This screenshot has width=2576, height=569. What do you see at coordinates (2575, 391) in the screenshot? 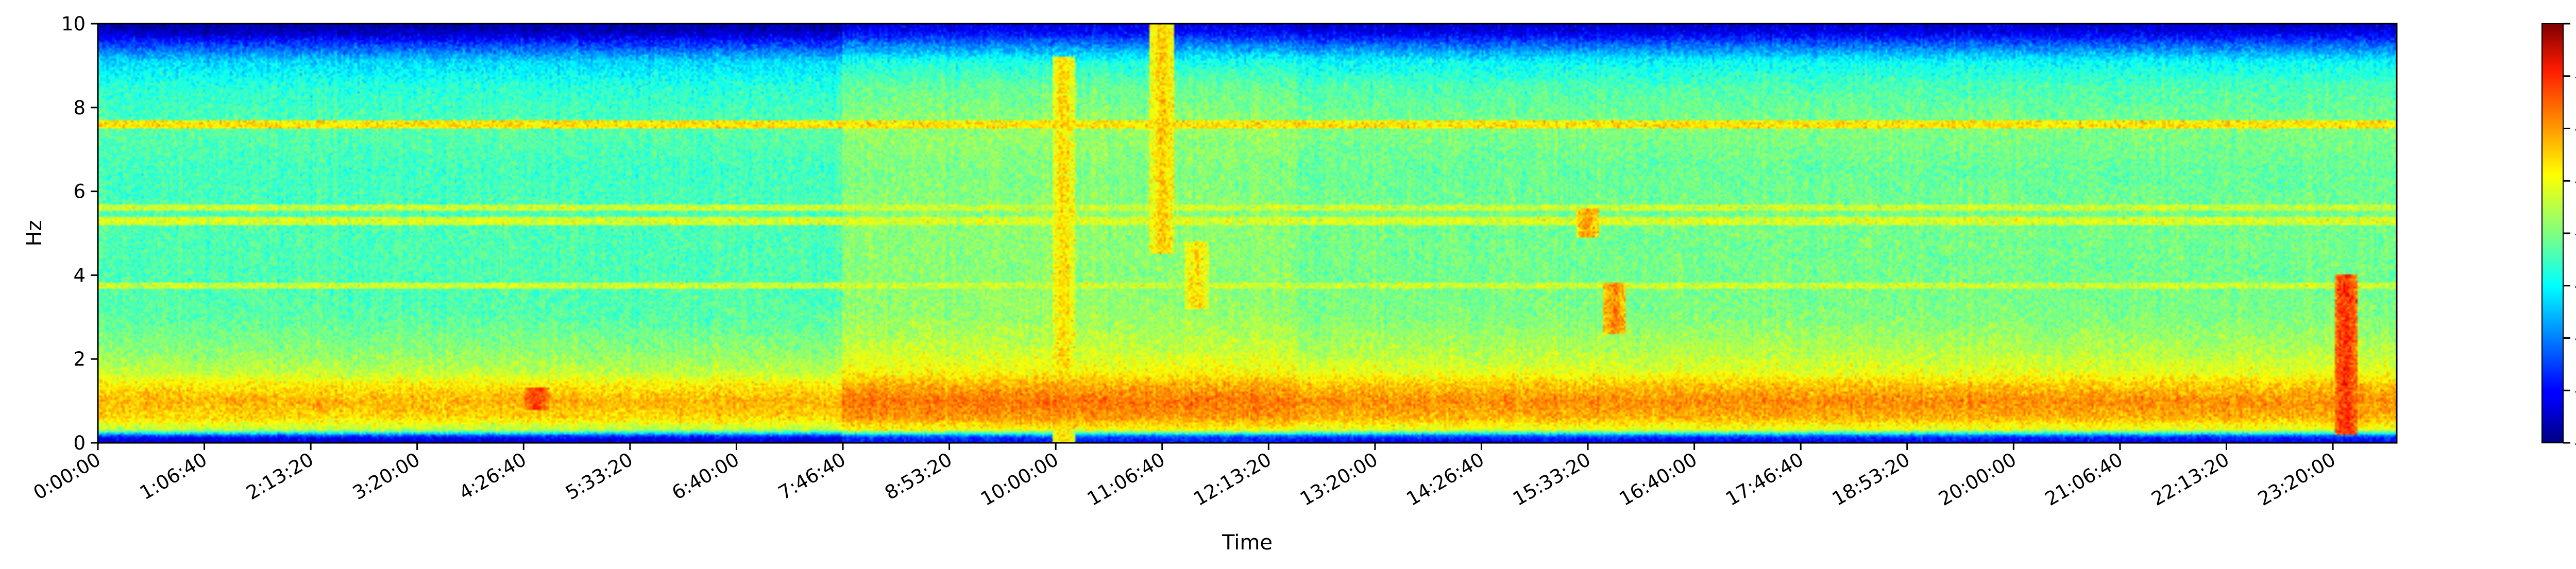
I see `colorbar-tick-label: -70 dB` at bounding box center [2575, 391].